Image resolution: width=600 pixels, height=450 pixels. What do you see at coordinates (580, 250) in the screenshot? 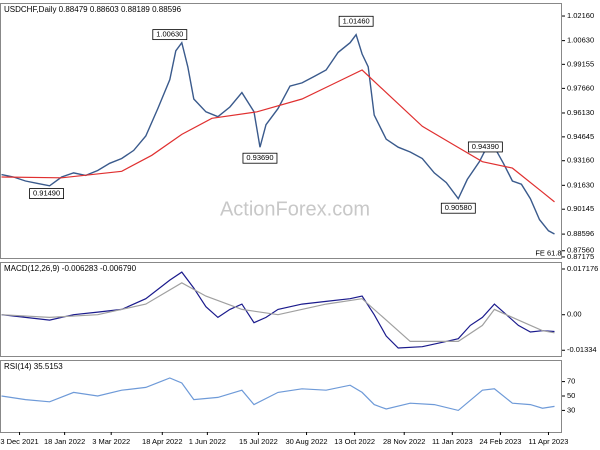
I see `y-tick-label: 0.87560` at bounding box center [580, 250].